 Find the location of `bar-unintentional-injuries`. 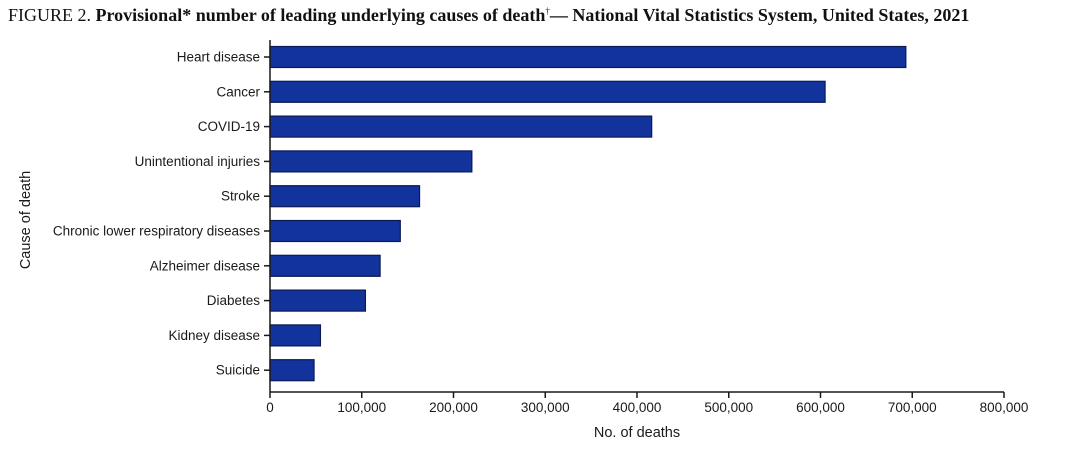

bar-unintentional-injuries is located at coordinates (371, 161).